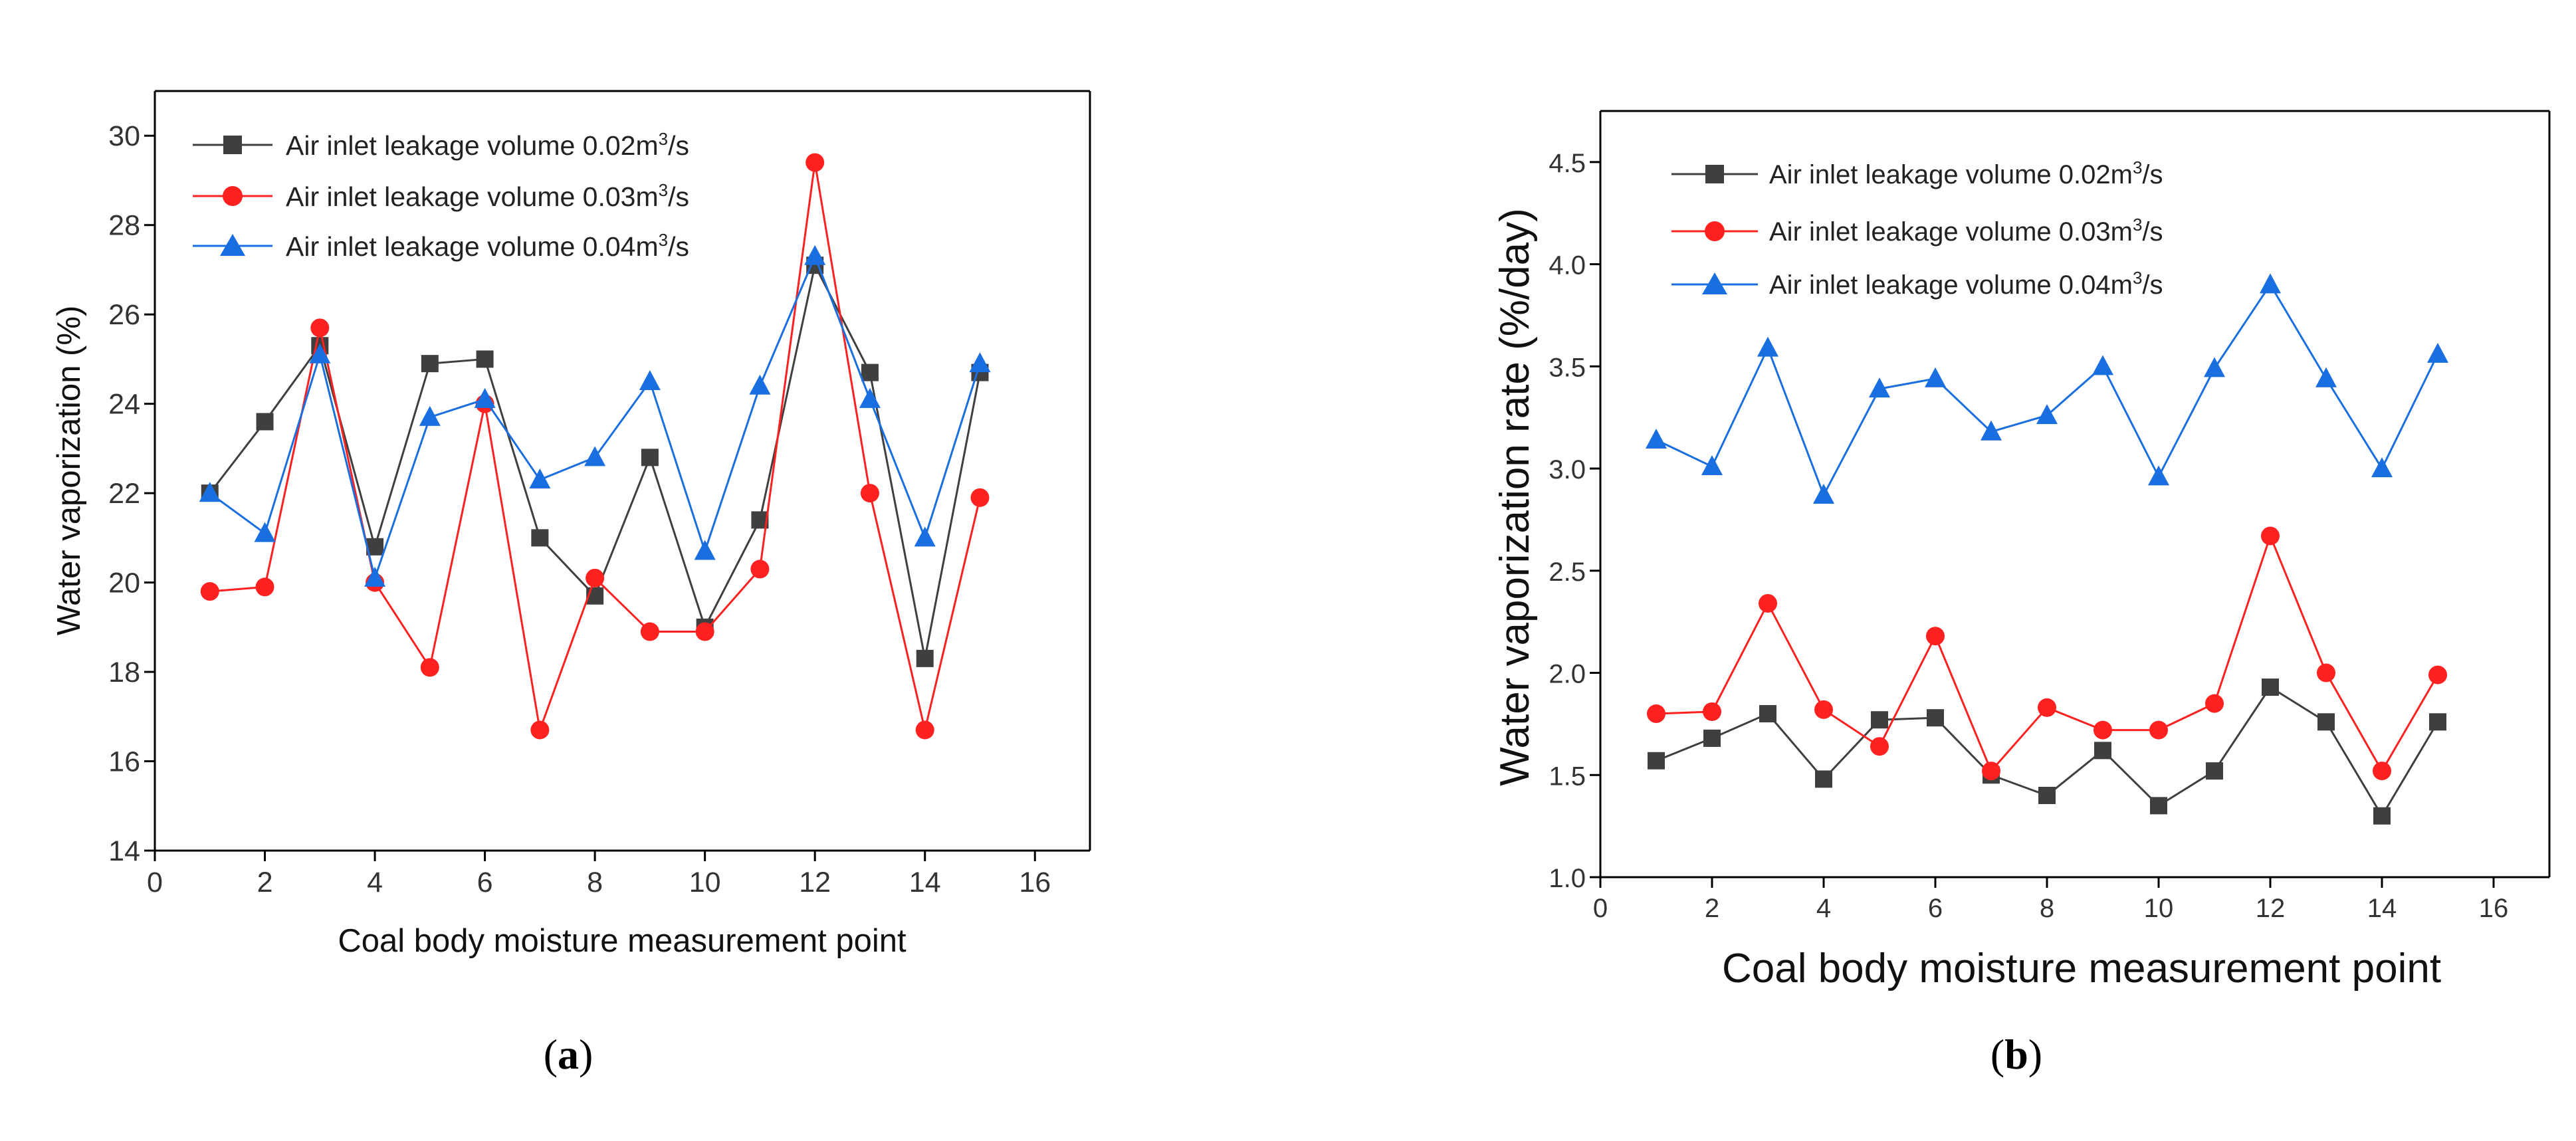  I want to click on panel-b-label-open: (, so click(1997, 1054).